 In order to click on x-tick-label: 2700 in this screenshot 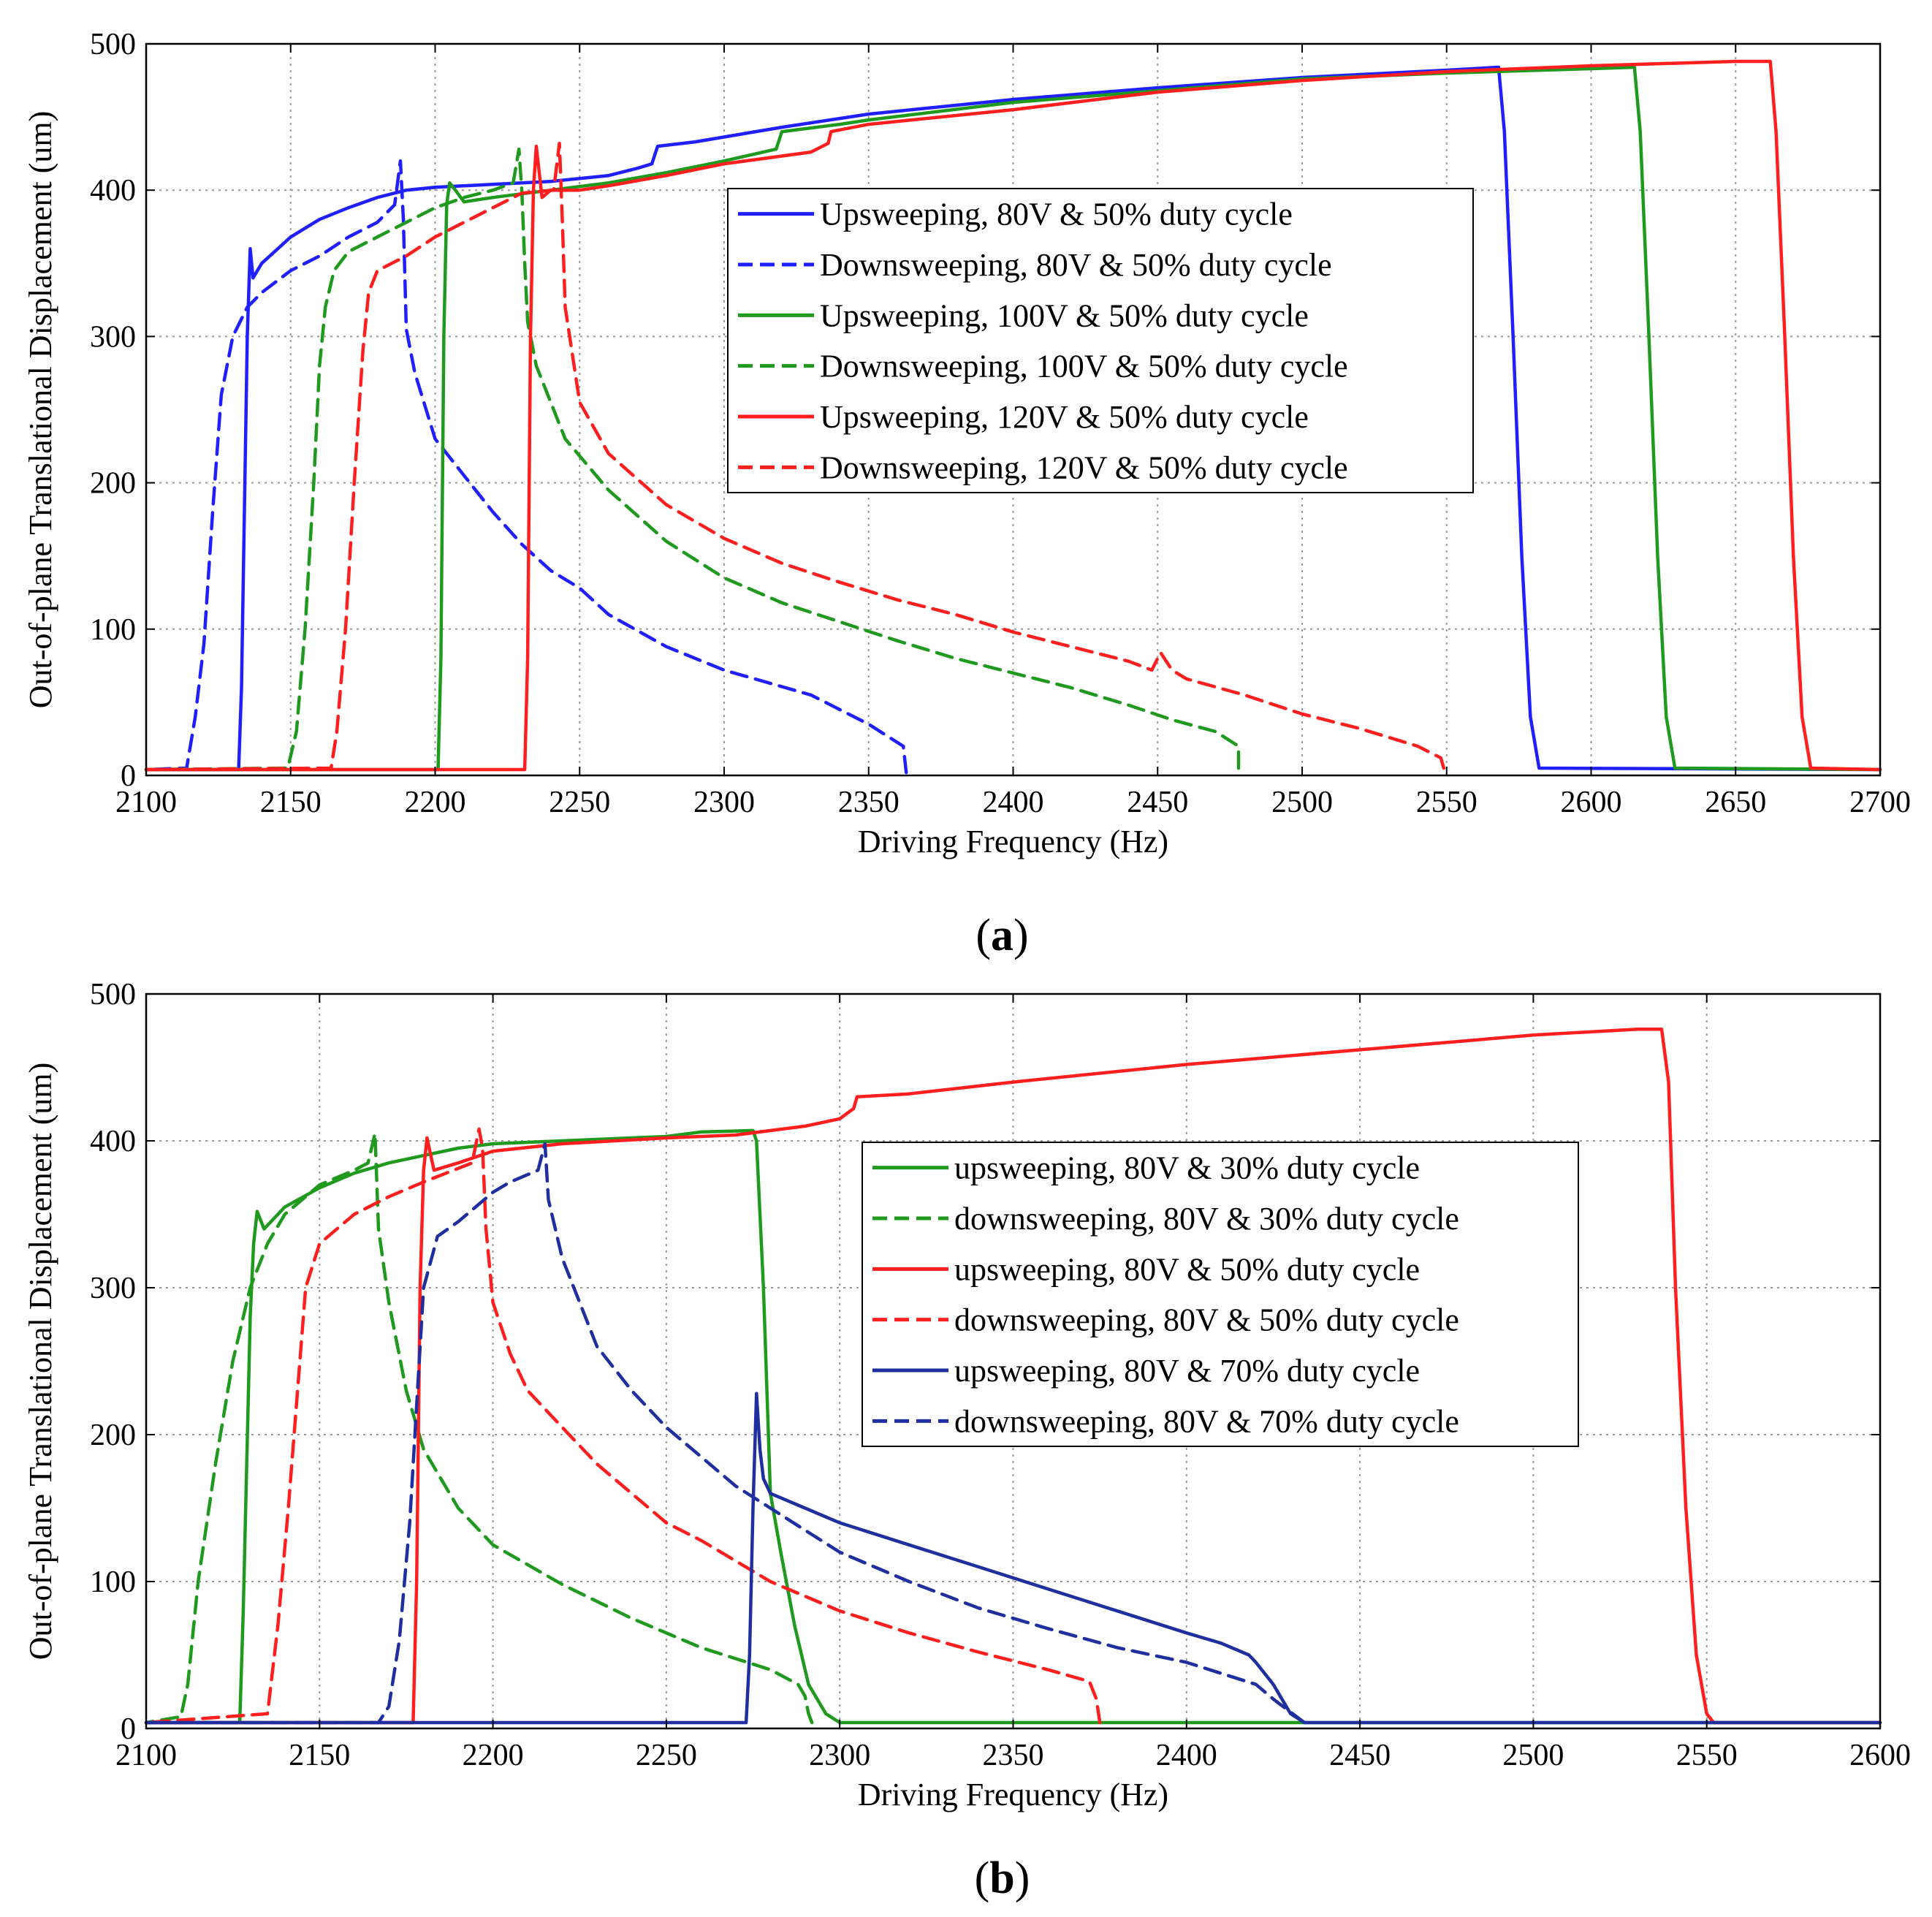, I will do `click(1880, 802)`.